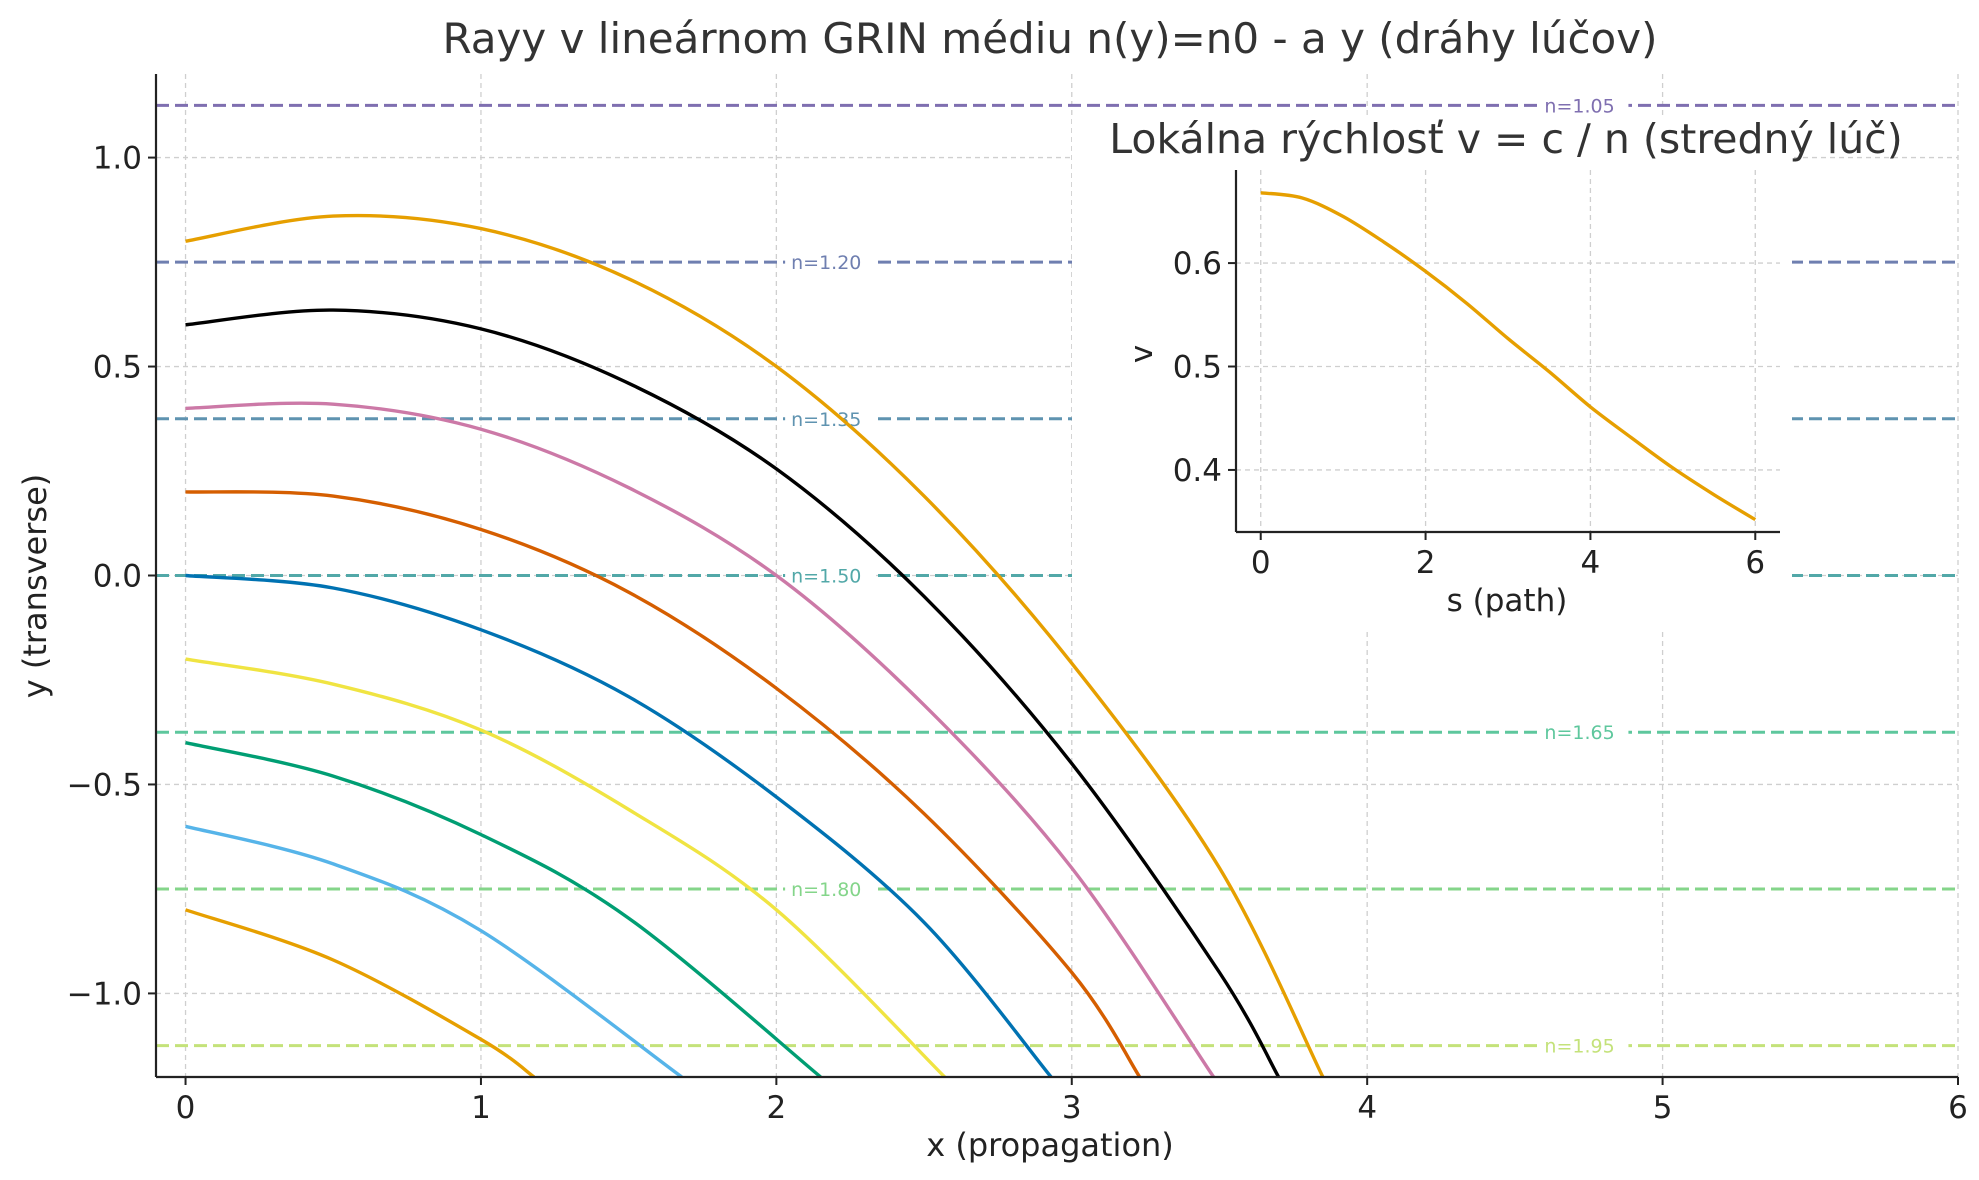 This screenshot has width=1979, height=1180. What do you see at coordinates (104, 786) in the screenshot?
I see `y-tick-label: −0.5` at bounding box center [104, 786].